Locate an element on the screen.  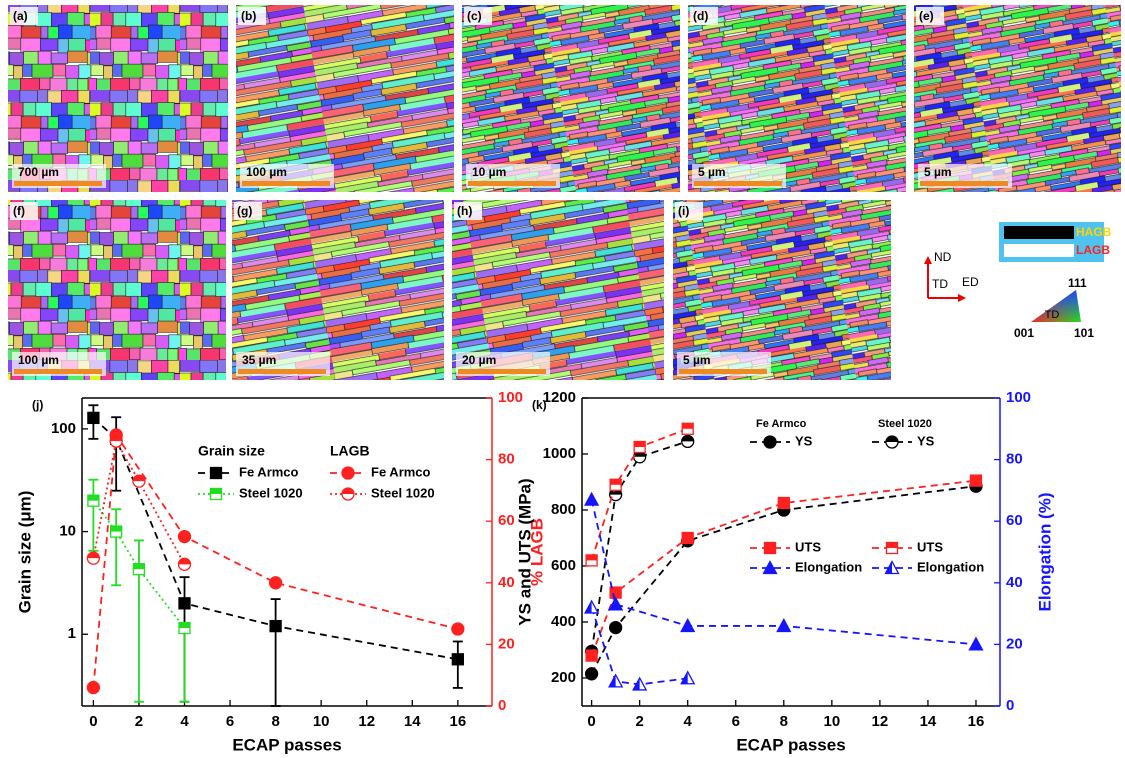
nd-label: ND is located at coordinates (943, 257).